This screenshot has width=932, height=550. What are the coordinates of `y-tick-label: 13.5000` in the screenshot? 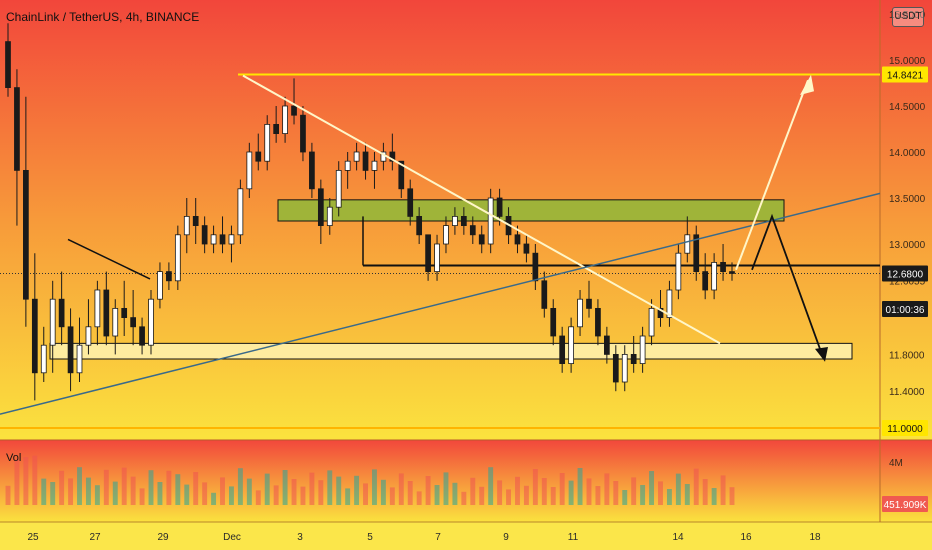 It's located at (907, 199).